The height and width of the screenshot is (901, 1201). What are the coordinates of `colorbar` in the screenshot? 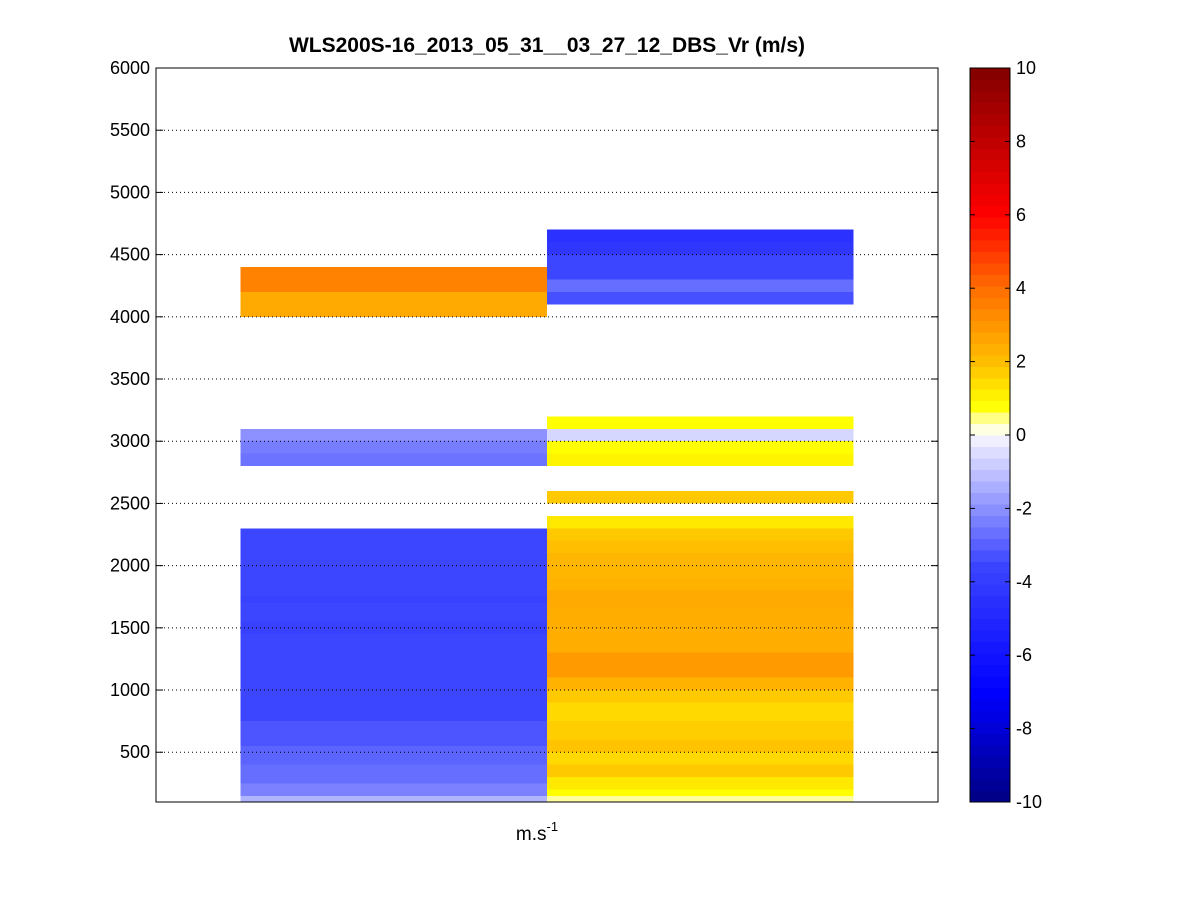 It's located at (990, 435).